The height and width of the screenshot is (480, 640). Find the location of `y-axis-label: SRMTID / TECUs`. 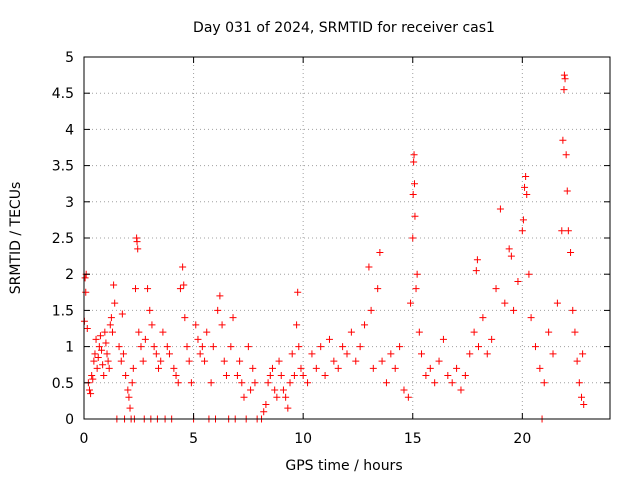

y-axis-label: SRMTID / TECUs is located at coordinates (16, 238).